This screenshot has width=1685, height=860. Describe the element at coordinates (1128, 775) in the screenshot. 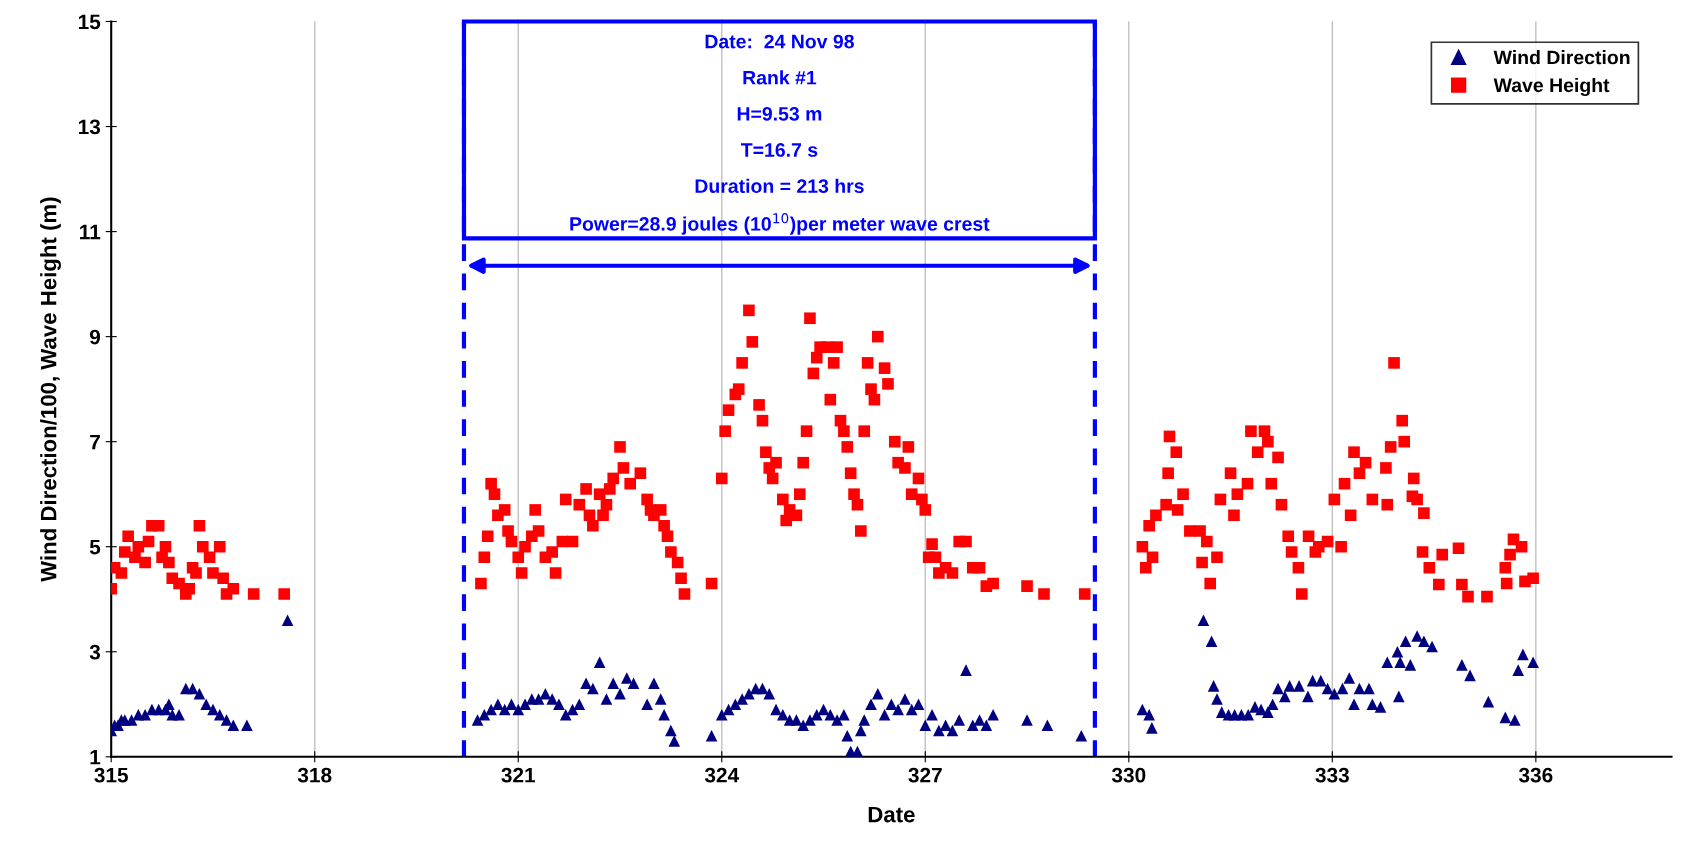

I see `x-tick-label: 330` at that location.